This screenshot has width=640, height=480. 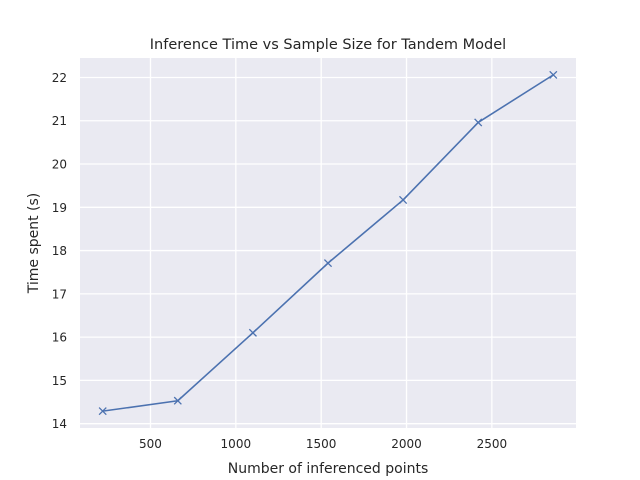 I want to click on y-axis-ticks: 14 15 16 17 18 19 20 21 22, so click(x=59, y=251).